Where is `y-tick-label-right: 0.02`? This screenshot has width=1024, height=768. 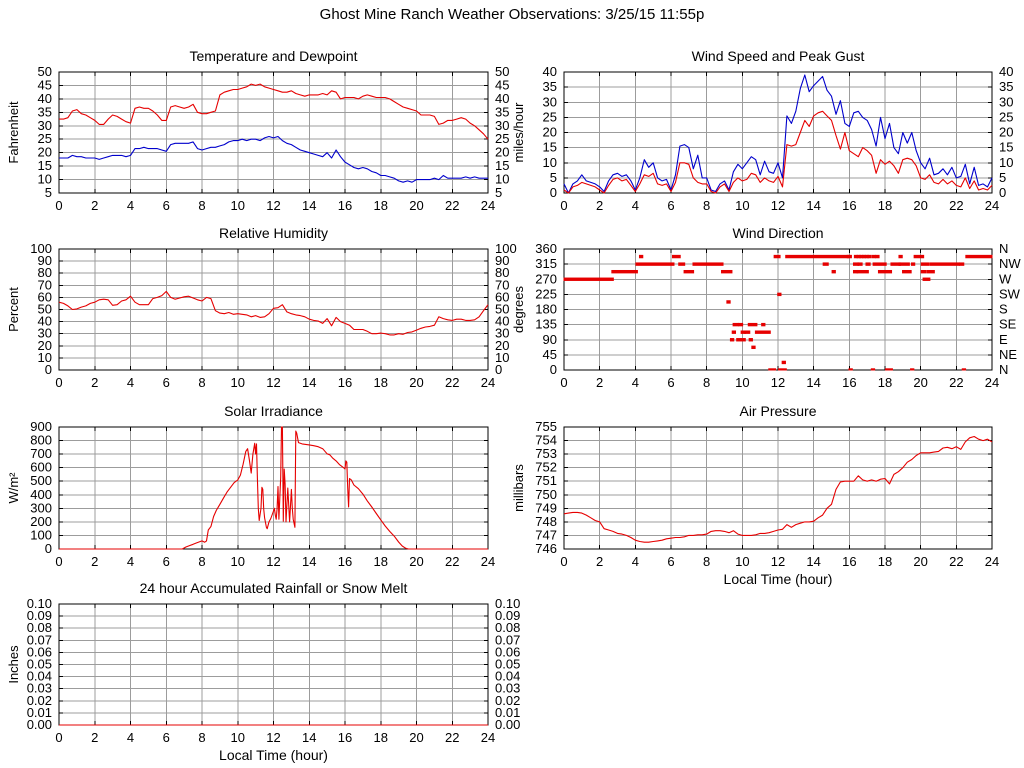
y-tick-label-right: 0.02 is located at coordinates (507, 700).